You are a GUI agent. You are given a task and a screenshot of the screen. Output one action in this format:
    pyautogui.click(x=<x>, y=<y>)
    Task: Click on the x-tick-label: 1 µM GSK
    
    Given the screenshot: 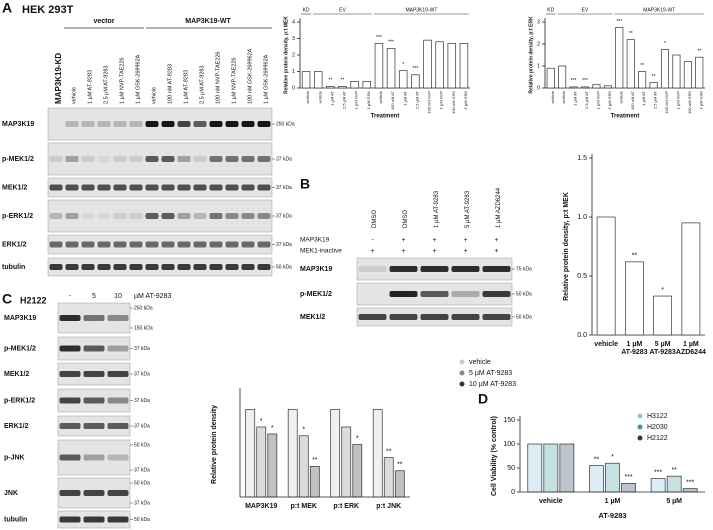 What is the action you would take?
    pyautogui.click(x=368, y=100)
    